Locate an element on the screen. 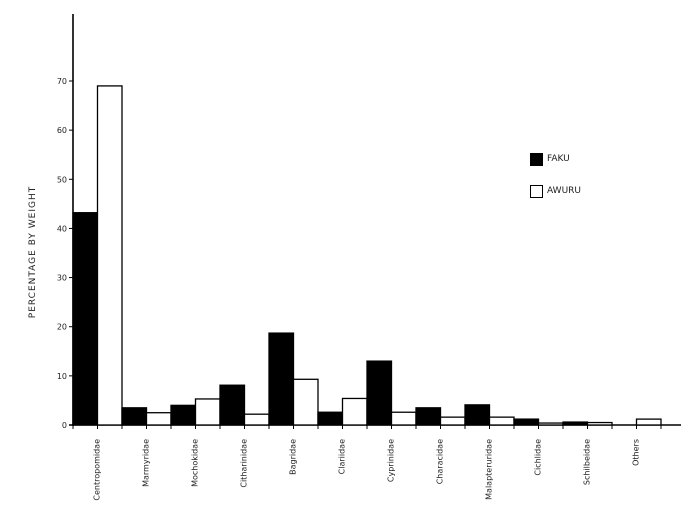 Image resolution: width=700 pixels, height=515 pixels. x-tick-label: Others is located at coordinates (635, 452).